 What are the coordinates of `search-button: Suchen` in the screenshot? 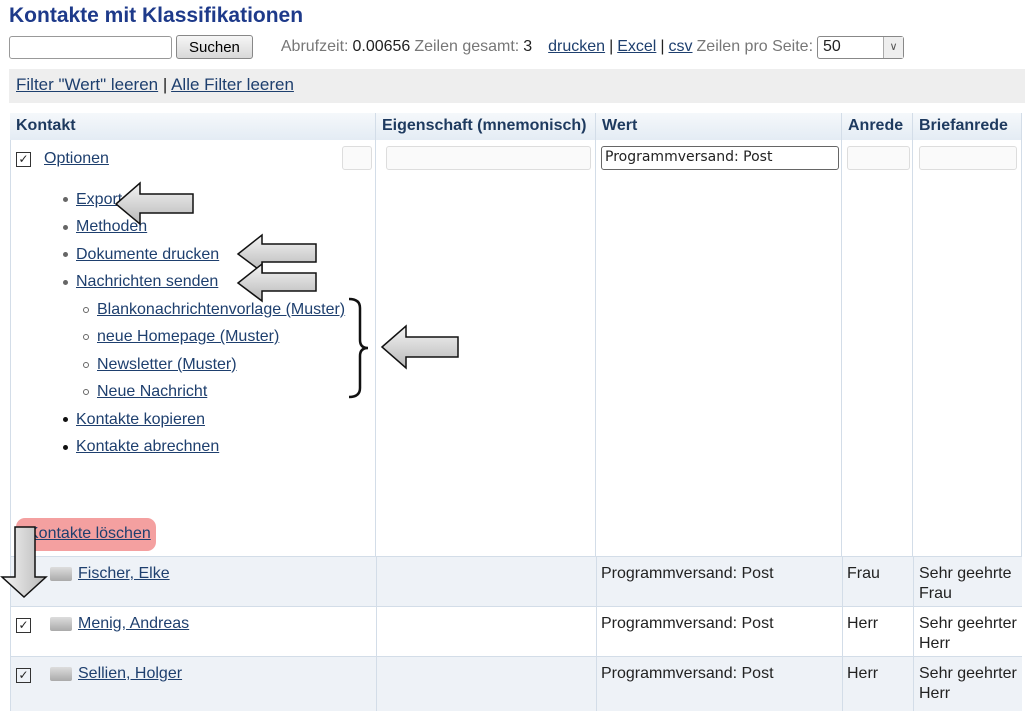 It's located at (214, 47).